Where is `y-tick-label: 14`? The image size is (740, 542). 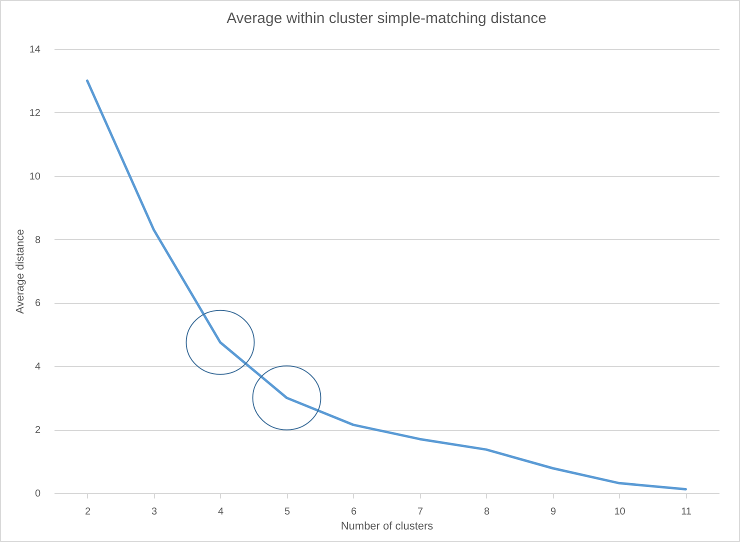 y-tick-label: 14 is located at coordinates (35, 50).